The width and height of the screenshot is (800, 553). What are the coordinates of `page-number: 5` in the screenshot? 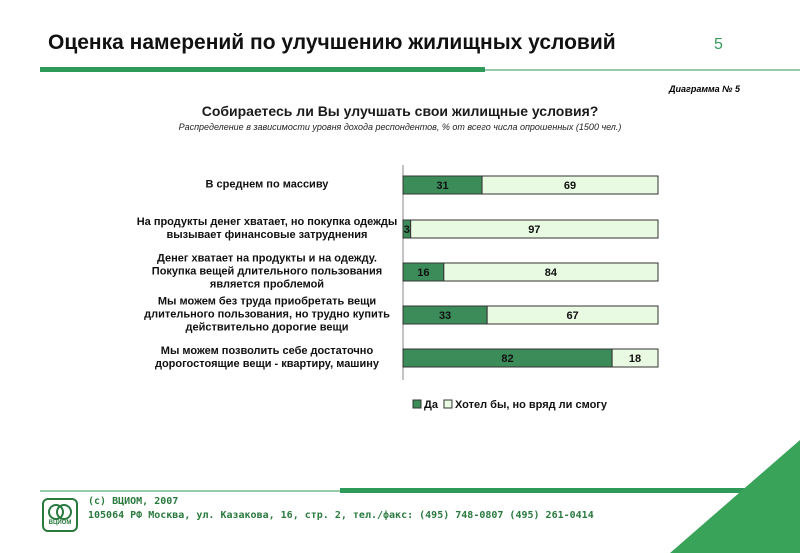 It's located at (718, 44).